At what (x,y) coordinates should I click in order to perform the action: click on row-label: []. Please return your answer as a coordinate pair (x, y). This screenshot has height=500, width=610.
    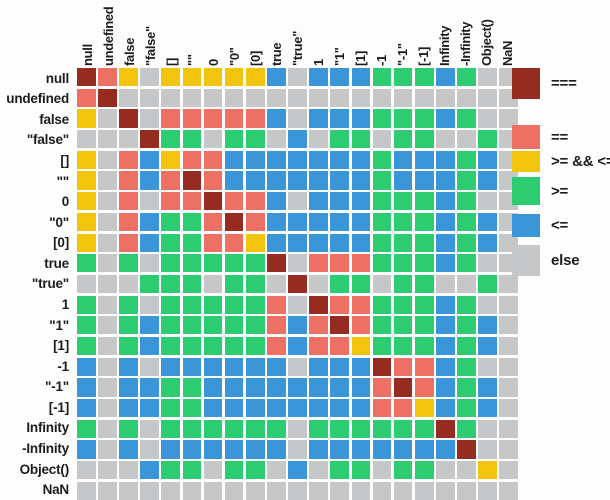
    Looking at the image, I should click on (64, 161).